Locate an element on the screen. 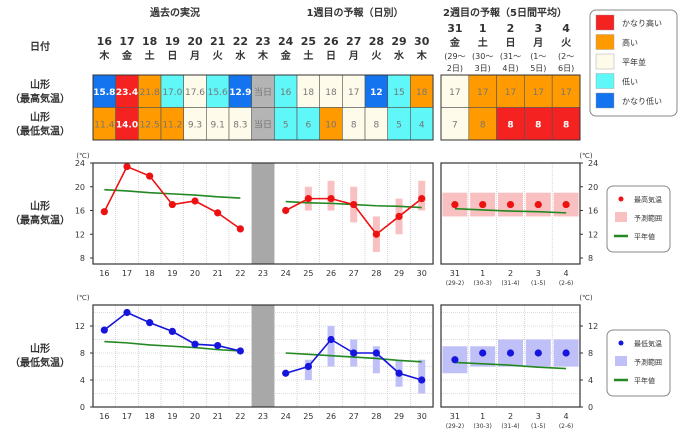 The image size is (680, 436). normal-line-week2 is located at coordinates (510, 210).